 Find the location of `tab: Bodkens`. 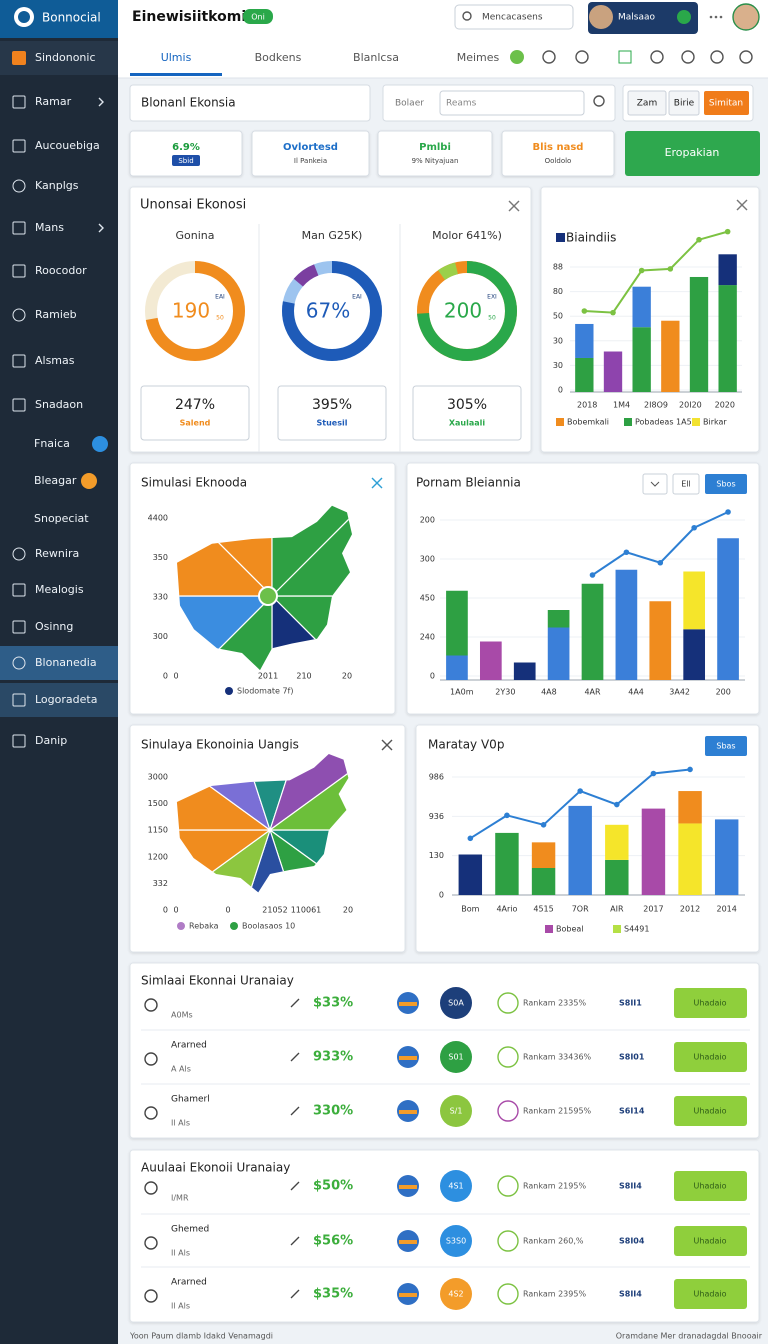

tab: Bodkens is located at coordinates (278, 57).